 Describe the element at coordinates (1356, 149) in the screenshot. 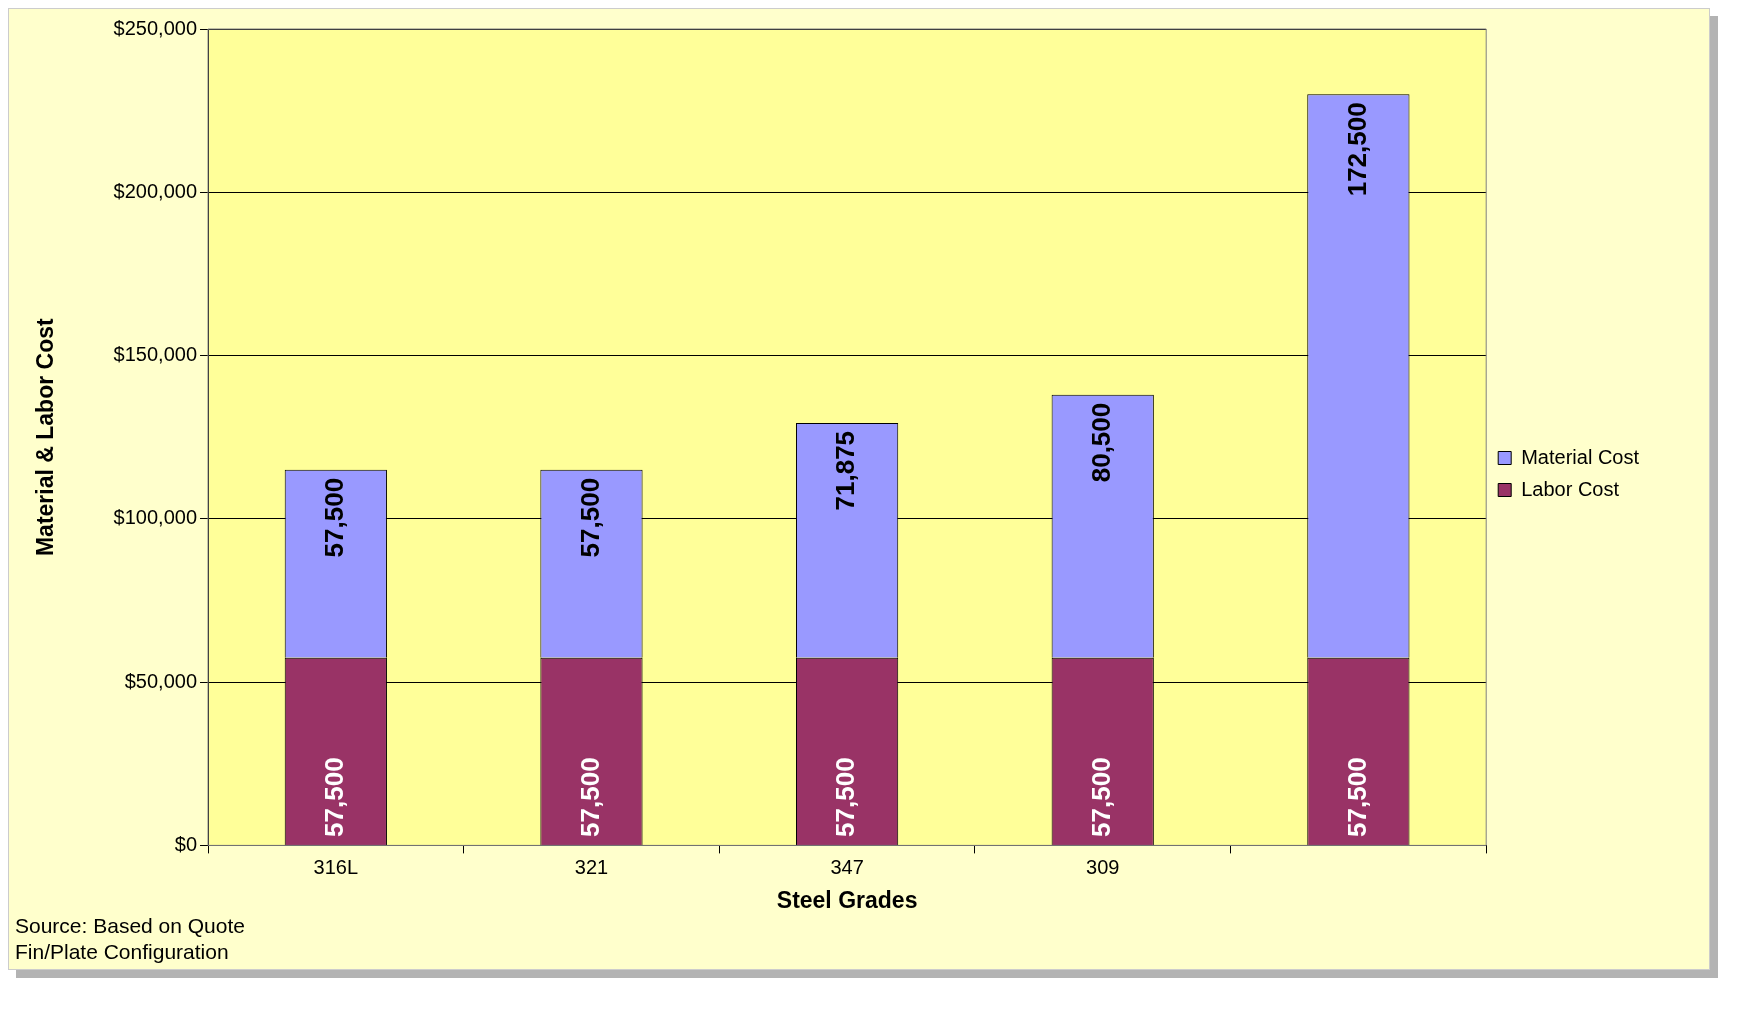

I see `data-label: 172,500` at that location.